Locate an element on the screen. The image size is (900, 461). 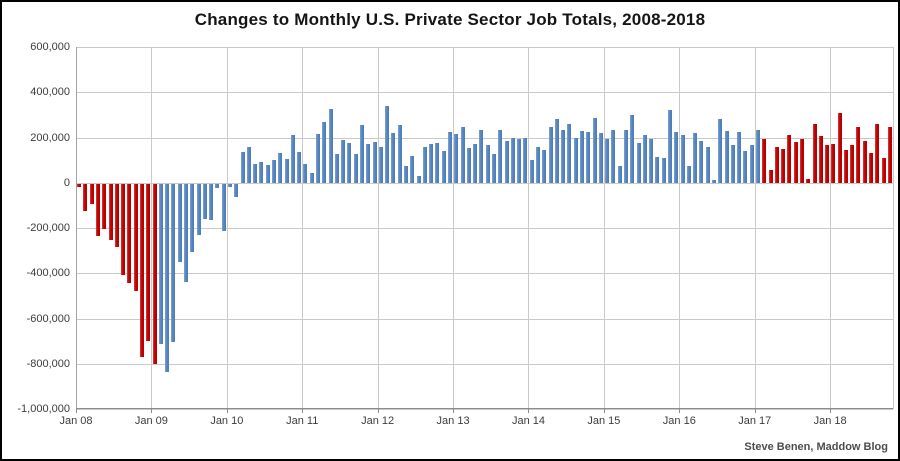
y-axis-tick-label: 0 is located at coordinates (66, 182).